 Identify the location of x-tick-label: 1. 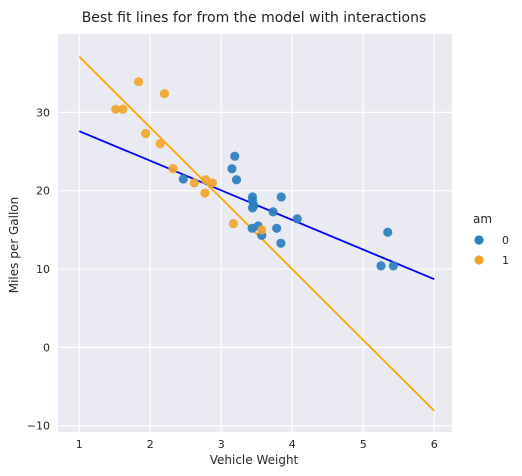
(79, 444).